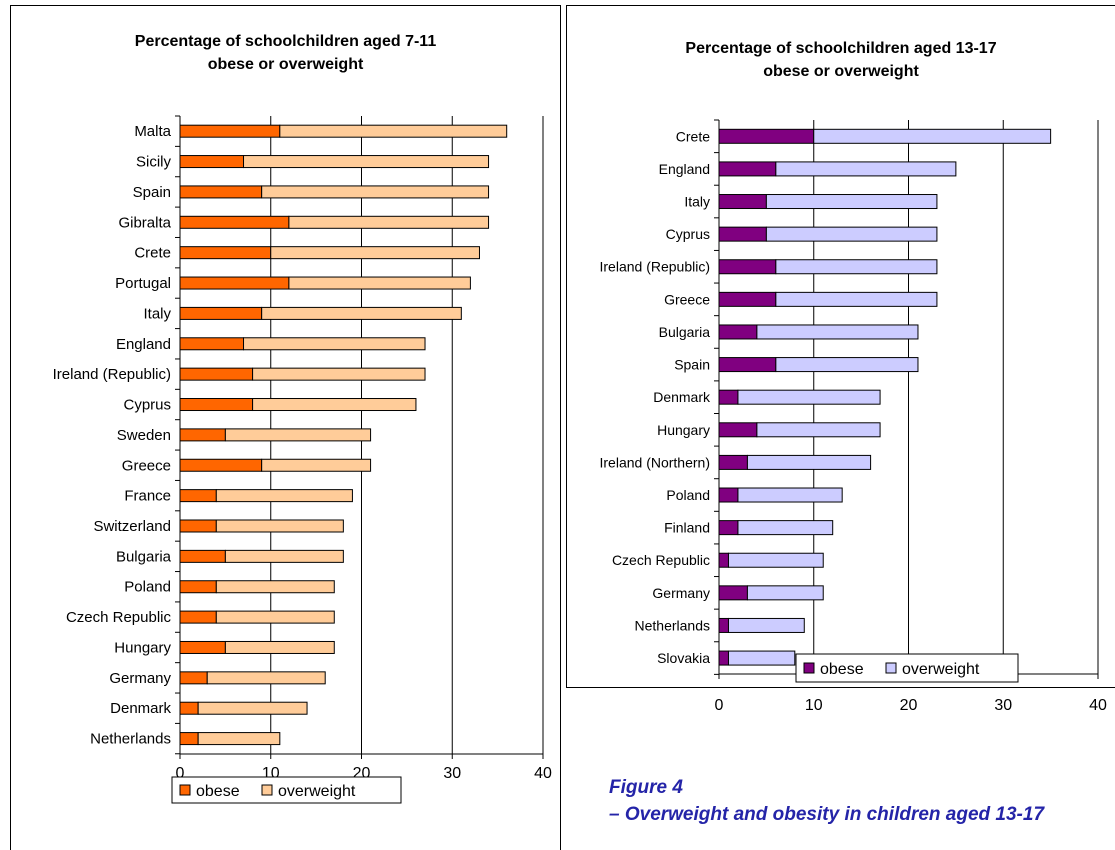 This screenshot has height=850, width=1115. Describe the element at coordinates (152, 131) in the screenshot. I see `category-label: Malta` at that location.